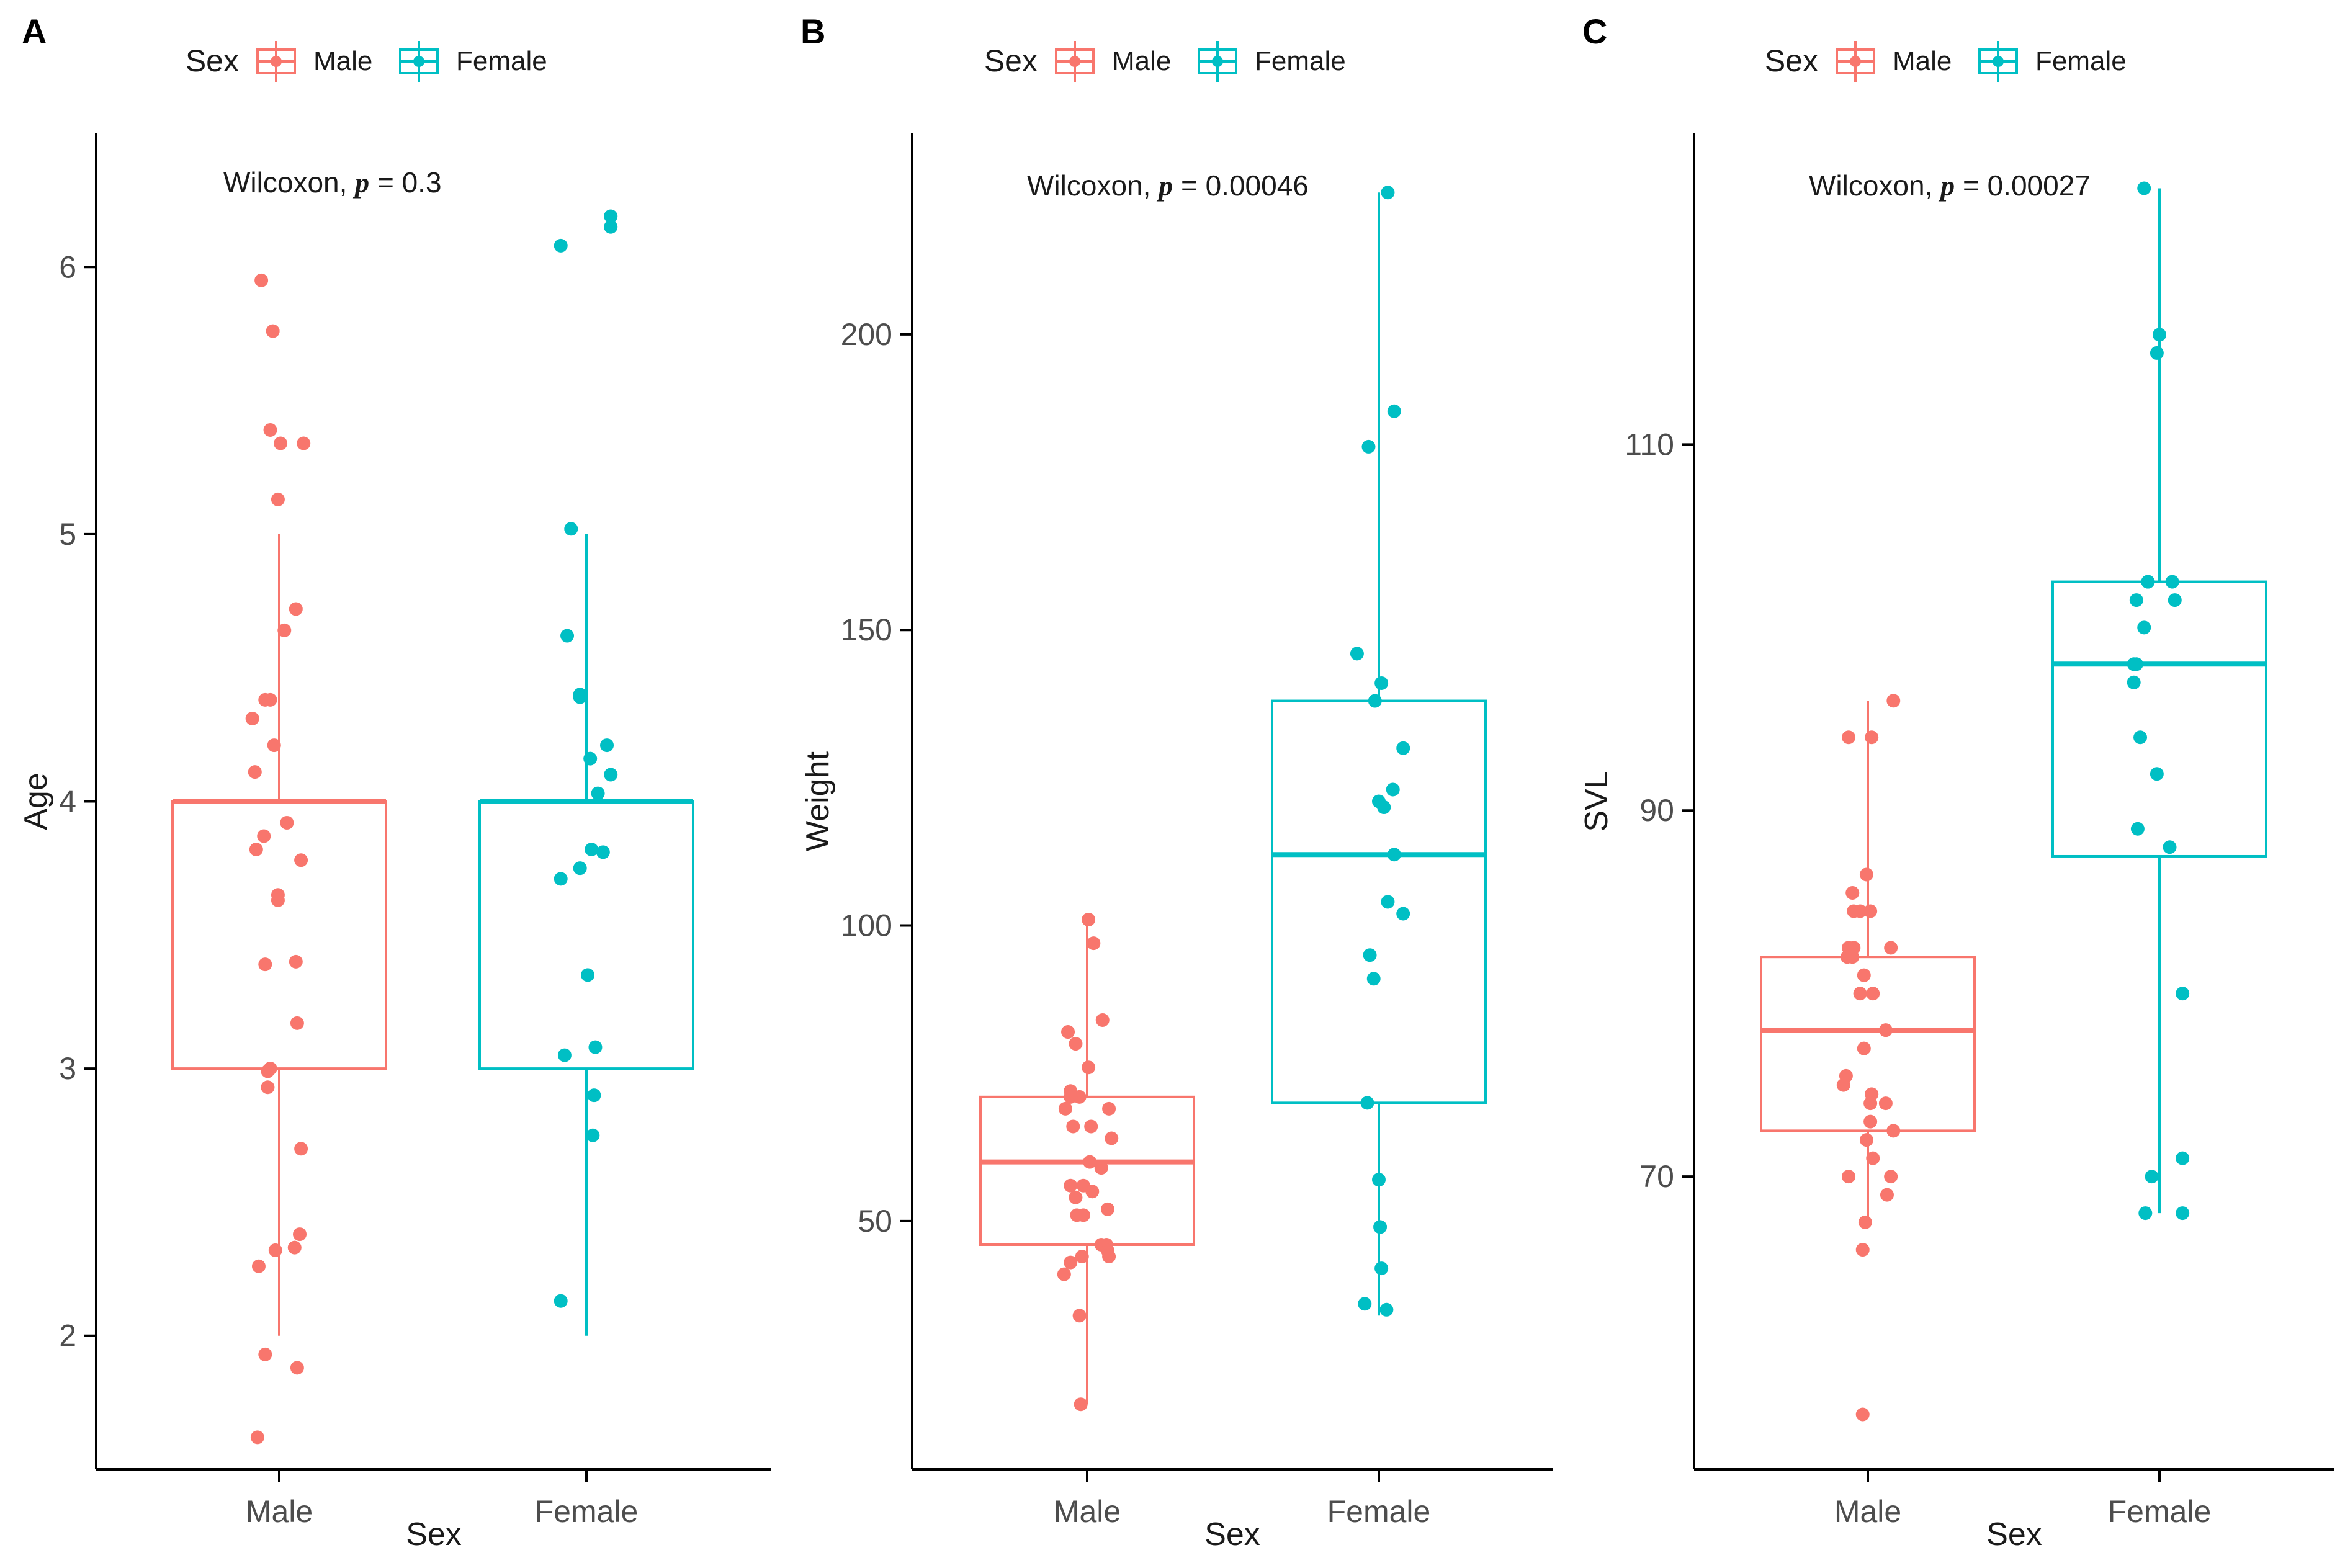  Describe the element at coordinates (587, 1511) in the screenshot. I see `x-tick-label: Female` at that location.